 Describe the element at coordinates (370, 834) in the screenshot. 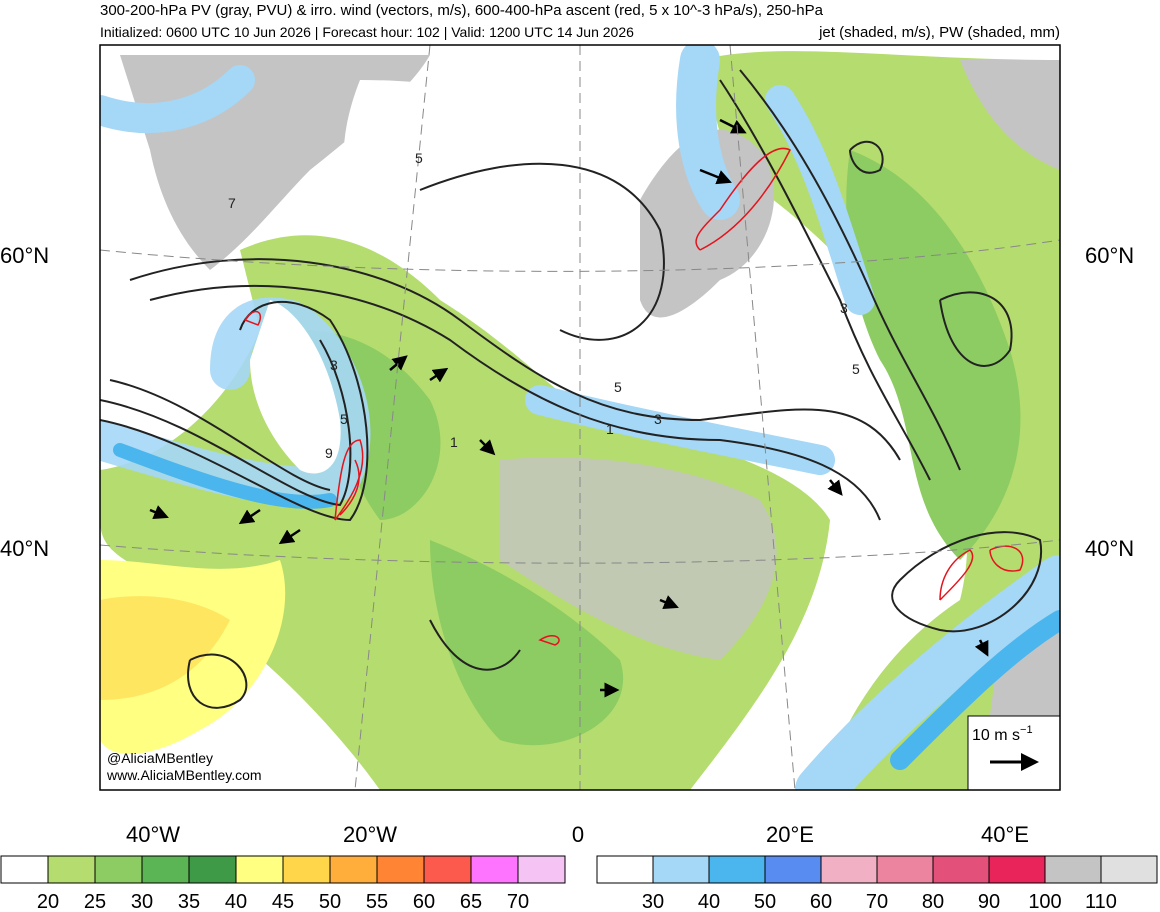

I see `lon-label: 20°W` at that location.